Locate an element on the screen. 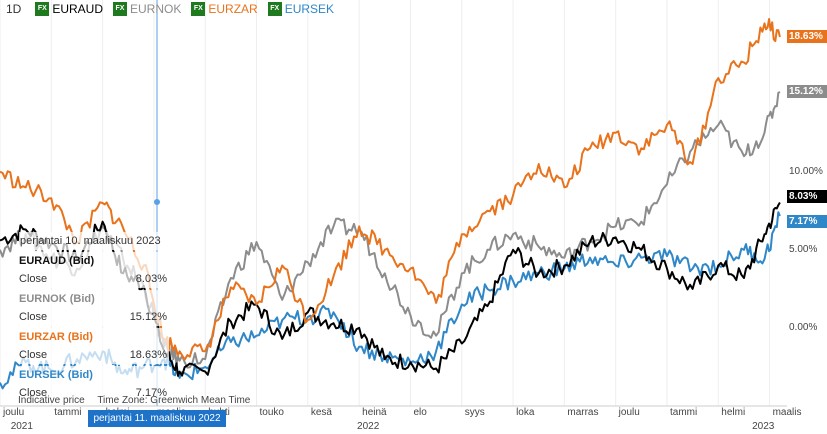 The image size is (827, 434). tooltip-close-value: 18.63% is located at coordinates (148, 355).